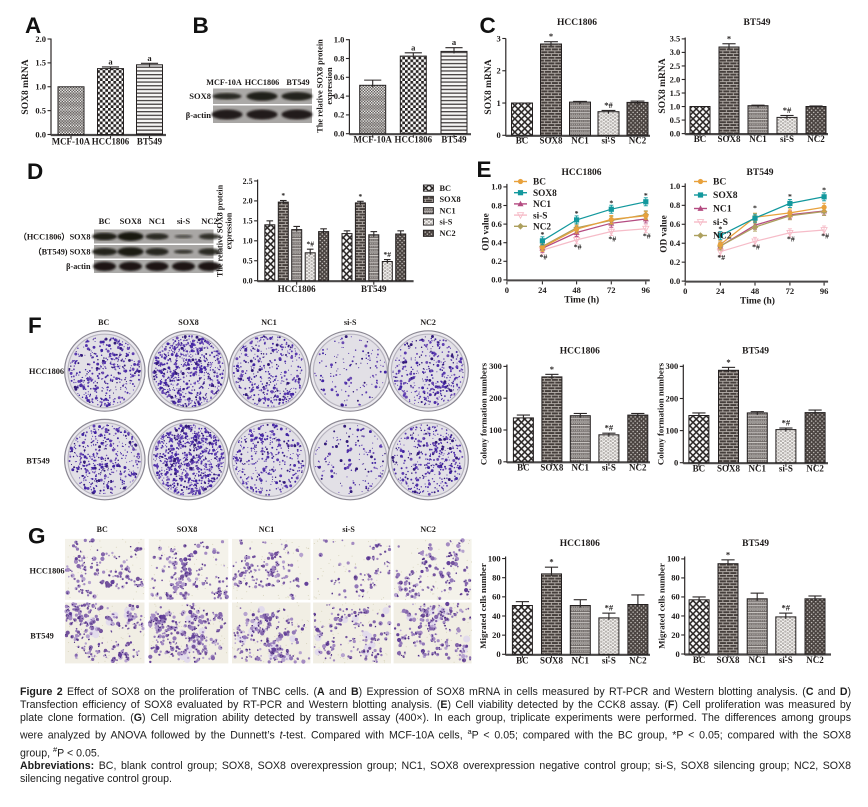 The height and width of the screenshot is (807, 868). I want to click on svg-text: G, so click(37, 536).